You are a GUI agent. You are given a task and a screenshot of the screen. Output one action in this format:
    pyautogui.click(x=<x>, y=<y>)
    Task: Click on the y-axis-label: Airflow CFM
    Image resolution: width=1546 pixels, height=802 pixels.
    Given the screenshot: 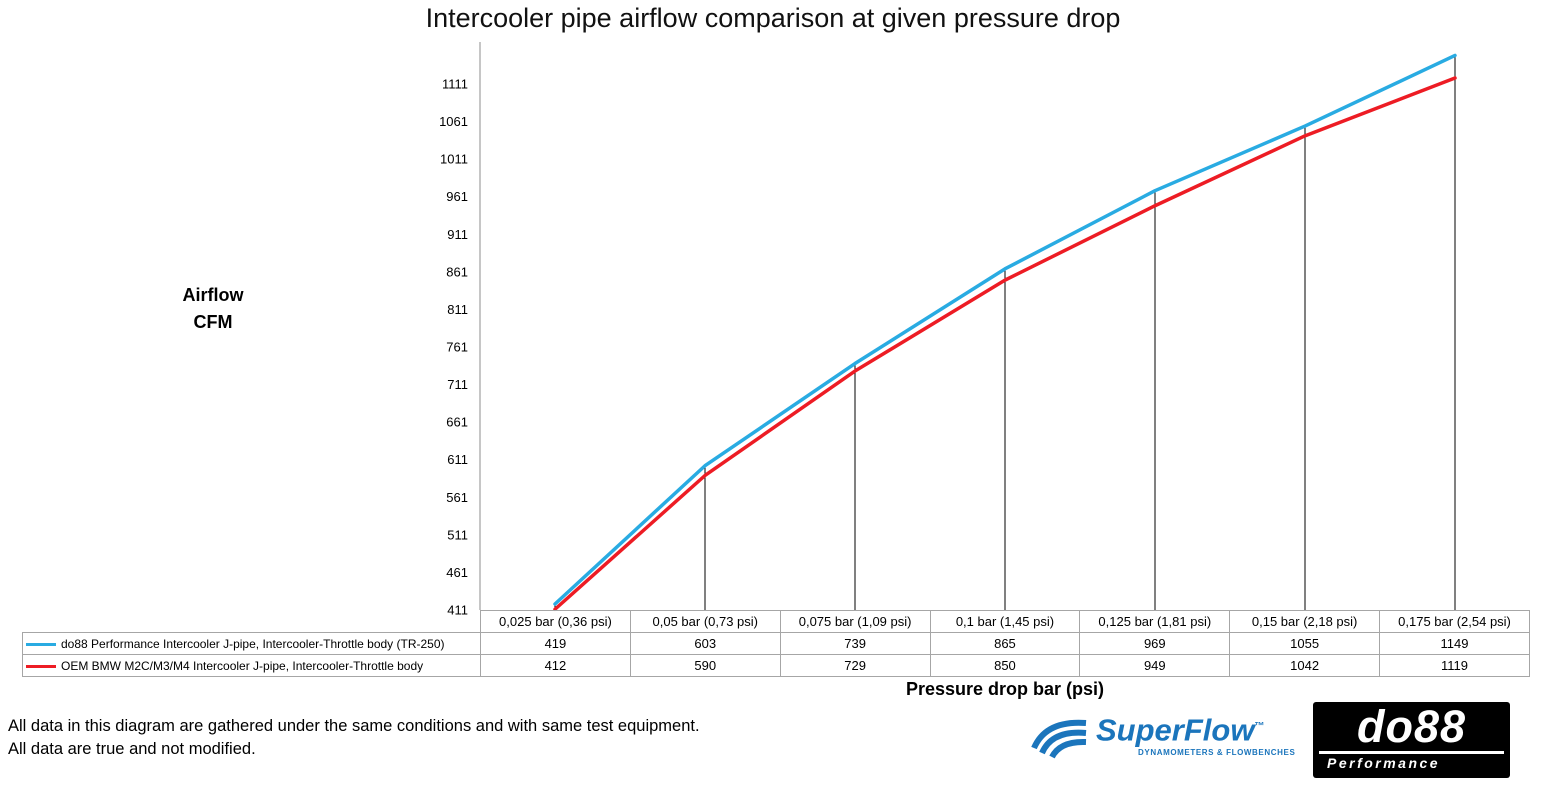 What is the action you would take?
    pyautogui.click(x=213, y=308)
    